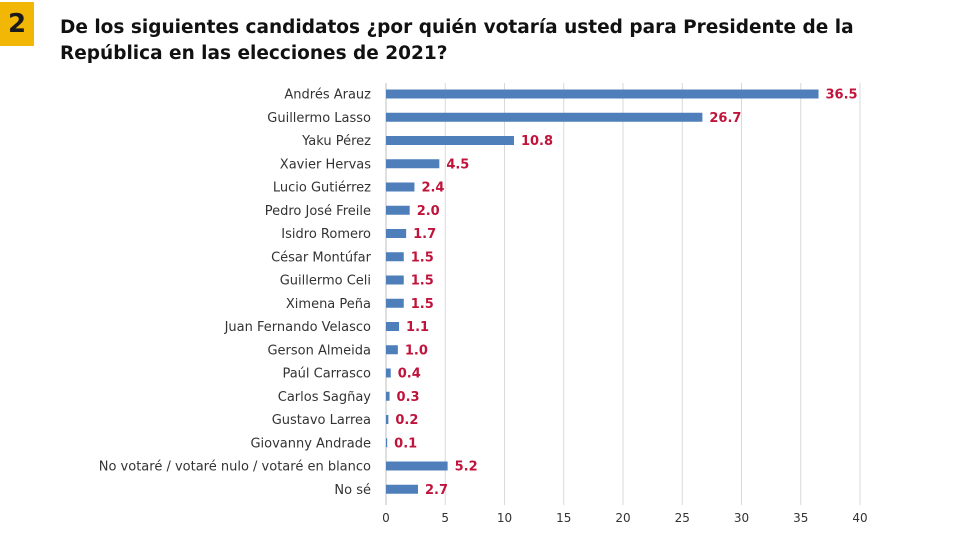 The height and width of the screenshot is (540, 973). I want to click on value-label: 1.0, so click(416, 350).